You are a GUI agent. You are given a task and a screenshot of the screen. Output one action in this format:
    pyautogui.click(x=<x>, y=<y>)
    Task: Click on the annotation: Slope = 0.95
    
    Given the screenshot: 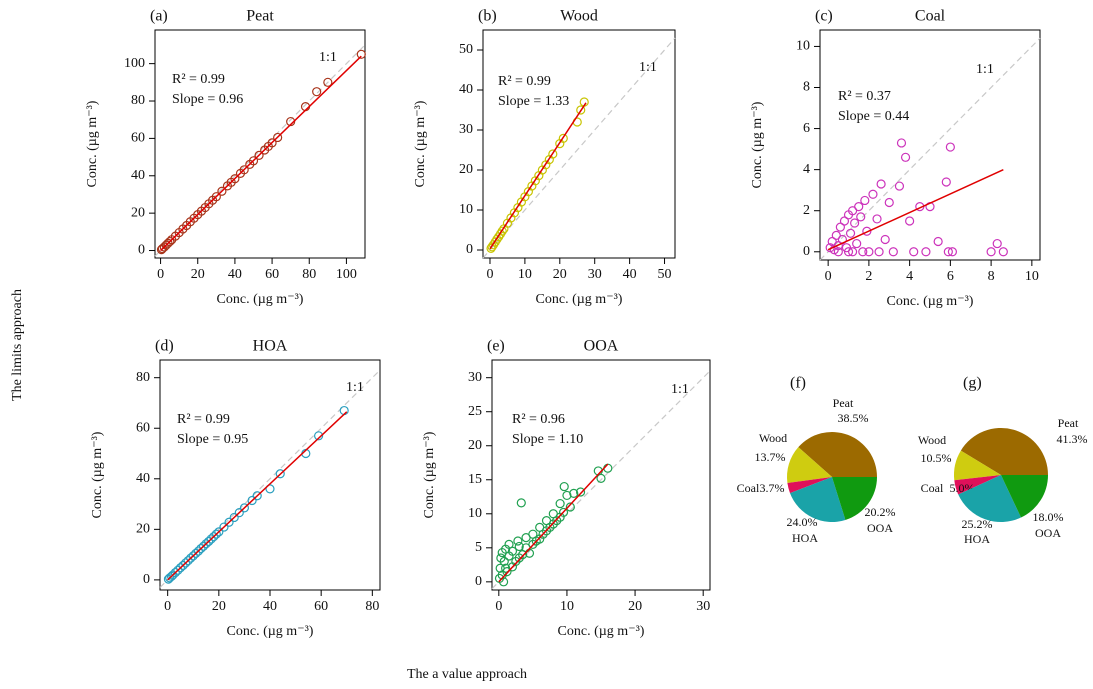 What is the action you would take?
    pyautogui.click(x=212, y=439)
    